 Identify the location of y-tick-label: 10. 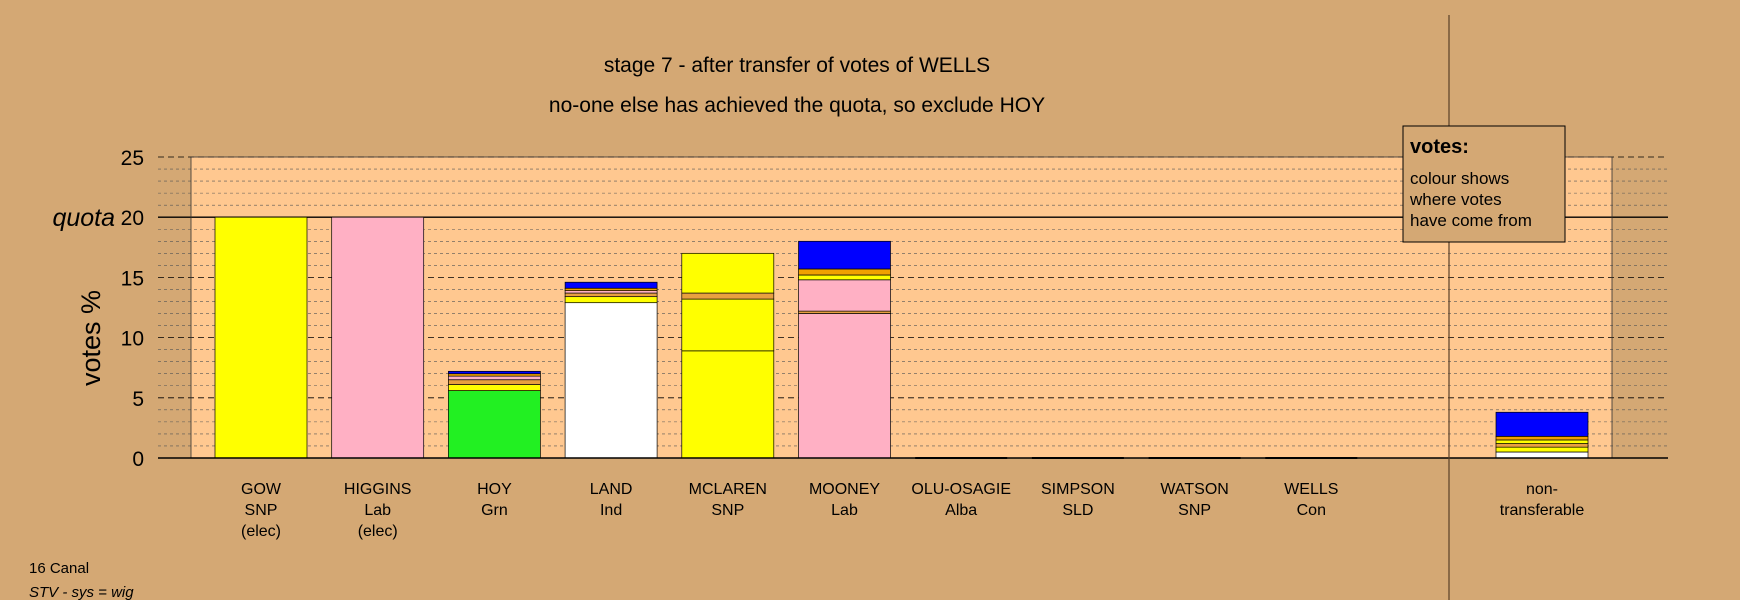
(132, 339).